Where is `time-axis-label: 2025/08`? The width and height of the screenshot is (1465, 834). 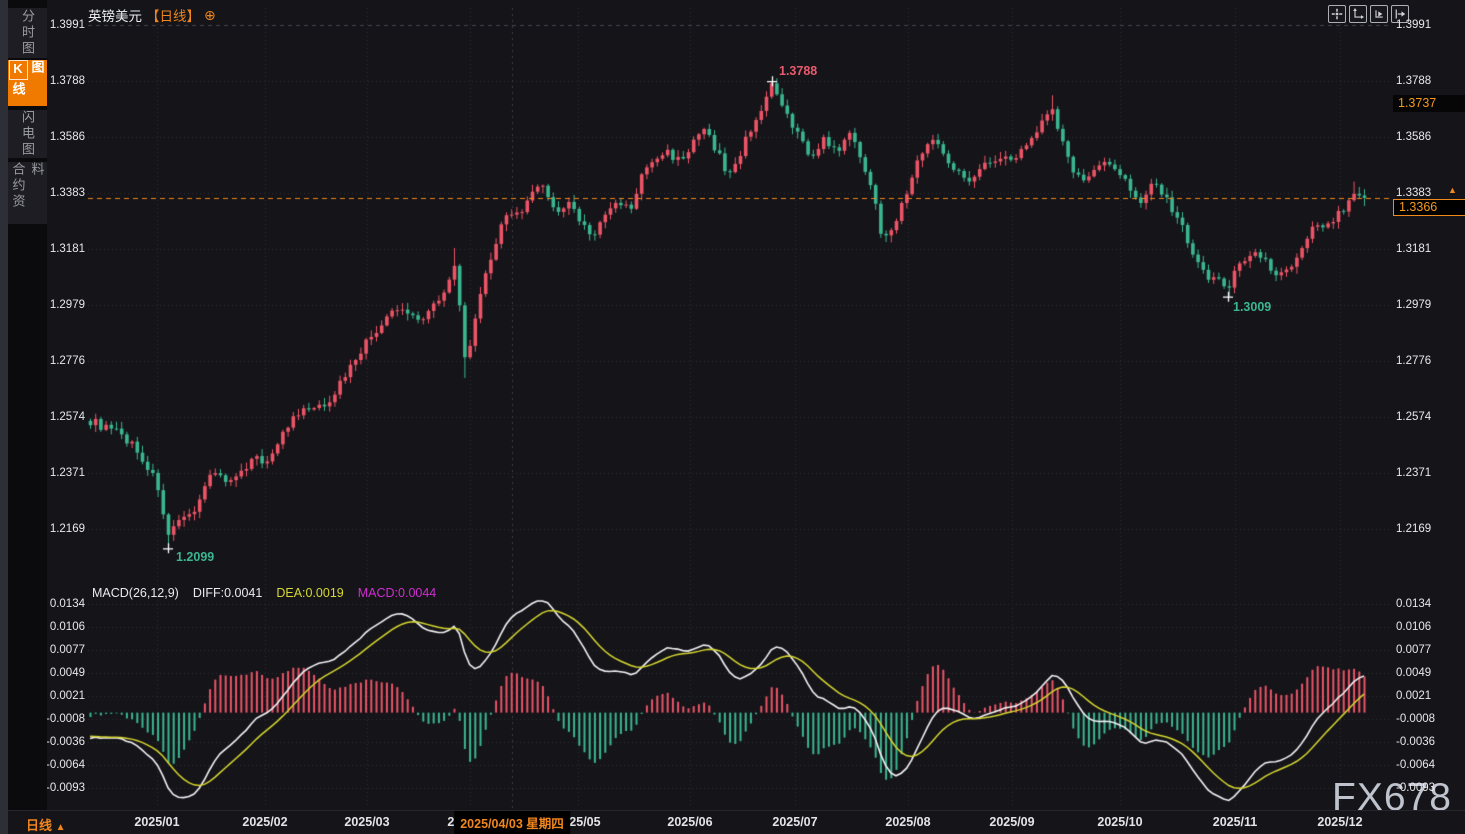 time-axis-label: 2025/08 is located at coordinates (908, 822).